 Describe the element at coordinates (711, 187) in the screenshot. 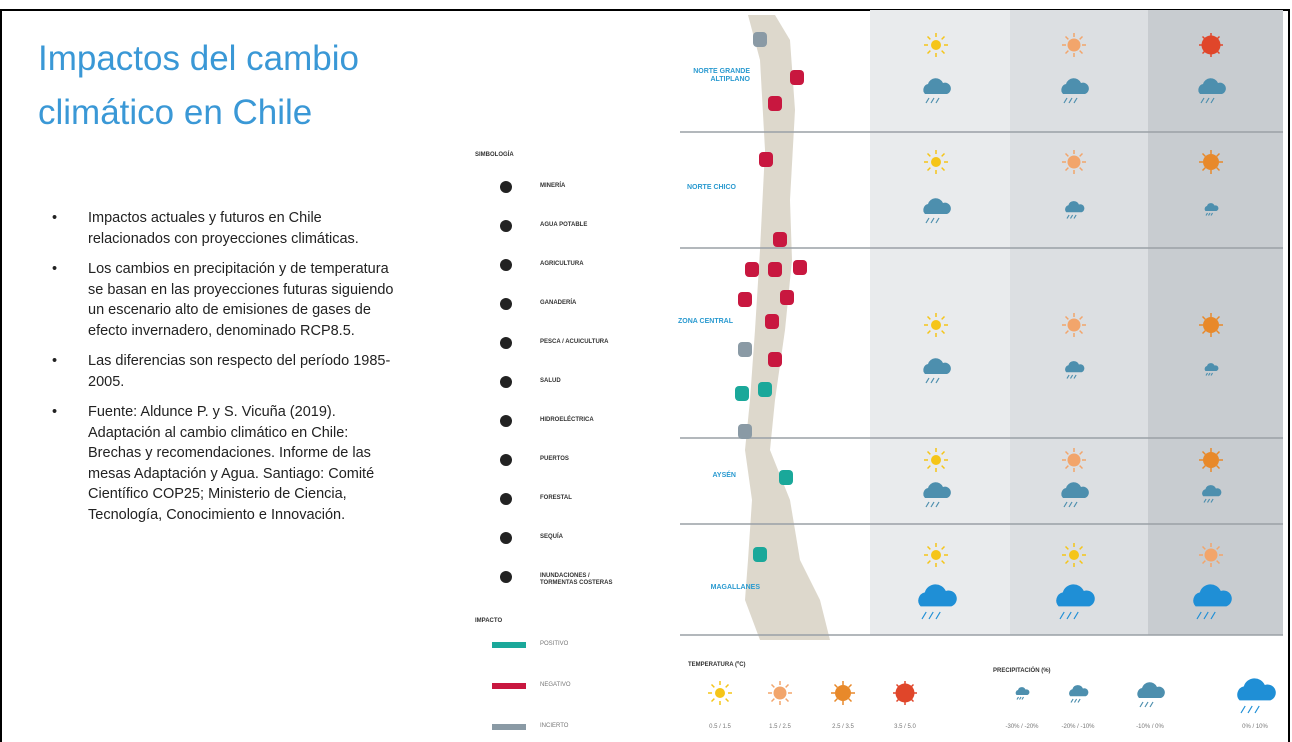

I see `region-label: NORTE CHICO` at that location.